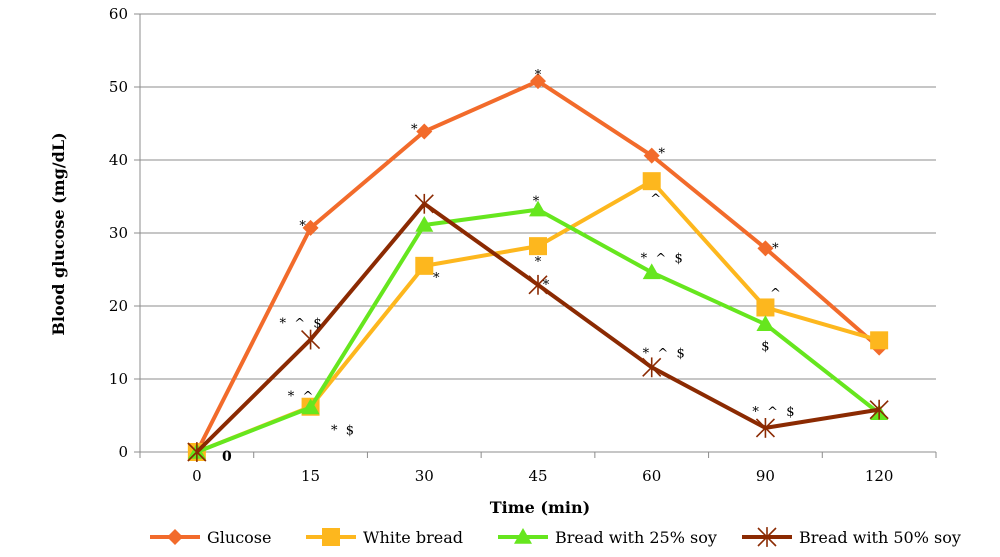 Image resolution: width=1000 pixels, height=557 pixels. Describe the element at coordinates (58, 233) in the screenshot. I see `y-axis-title: Blood glucose (mg/dL)` at that location.